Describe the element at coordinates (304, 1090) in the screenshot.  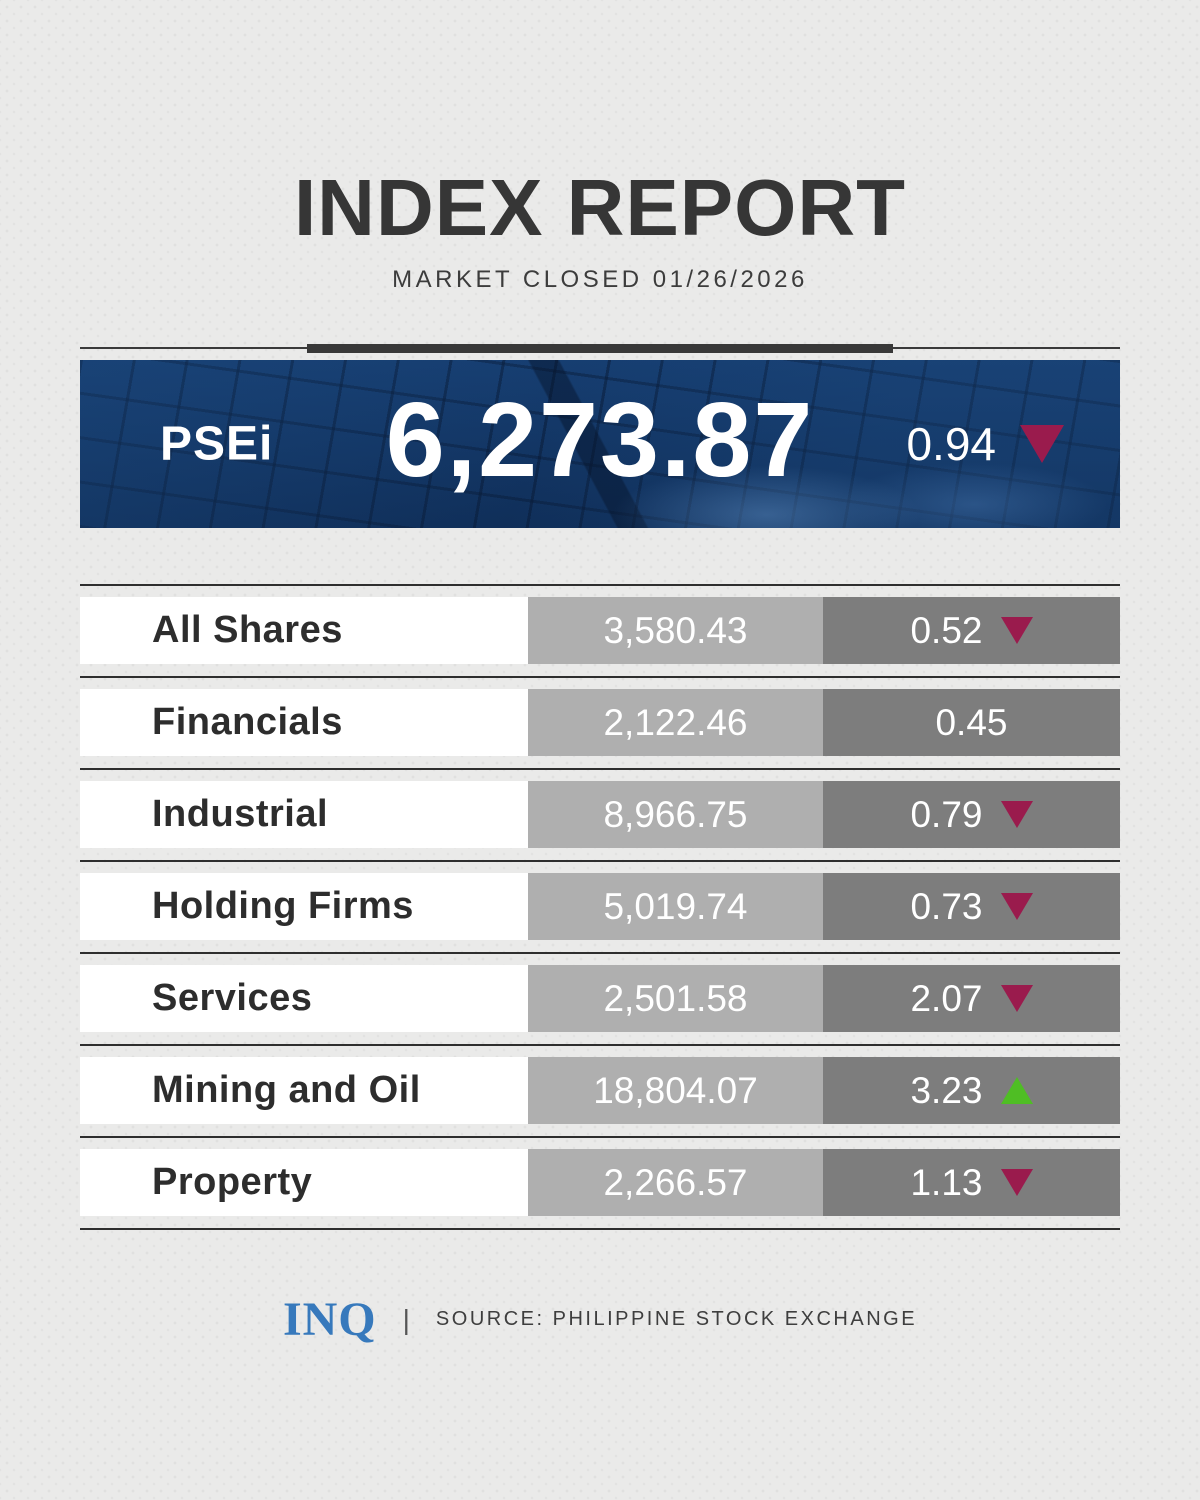
I see `row-label: Mining and Oil` at that location.